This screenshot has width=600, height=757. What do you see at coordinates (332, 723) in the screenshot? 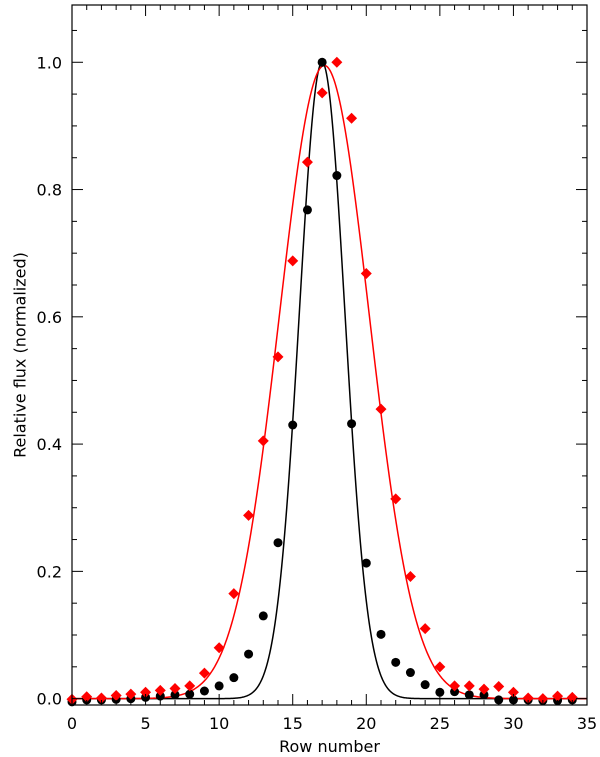
I see `x-tick-labels: 0 5 10 15 20 25 30 35` at bounding box center [332, 723].